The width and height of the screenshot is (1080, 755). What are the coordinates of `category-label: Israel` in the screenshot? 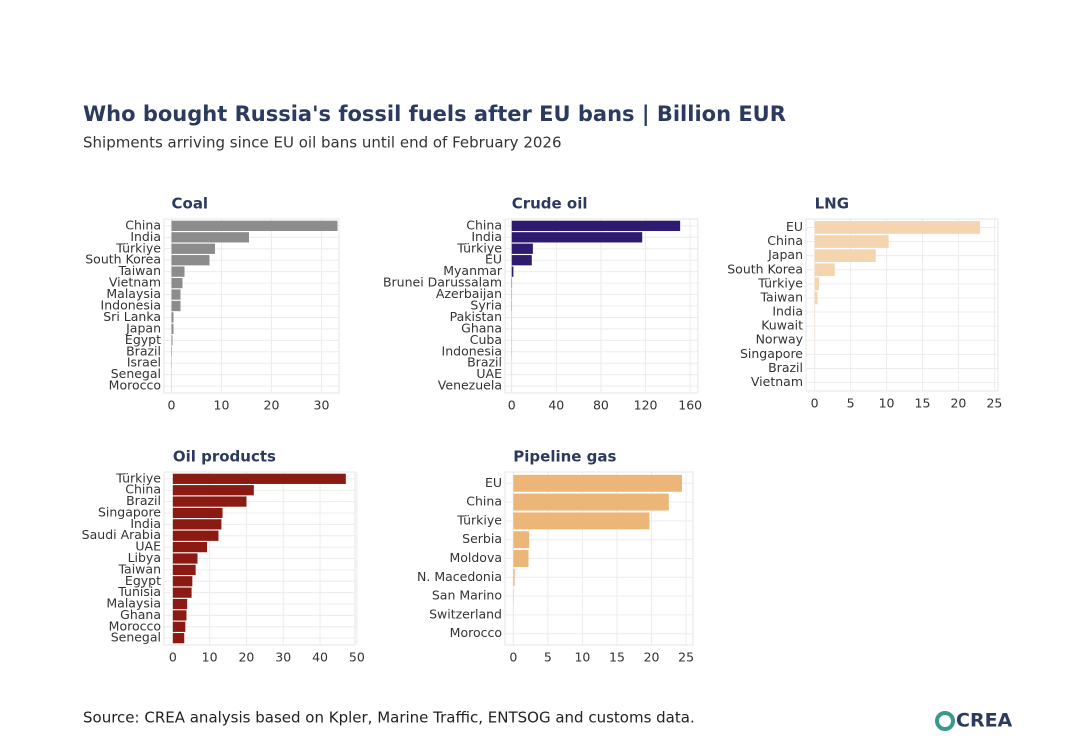 It's located at (144, 362).